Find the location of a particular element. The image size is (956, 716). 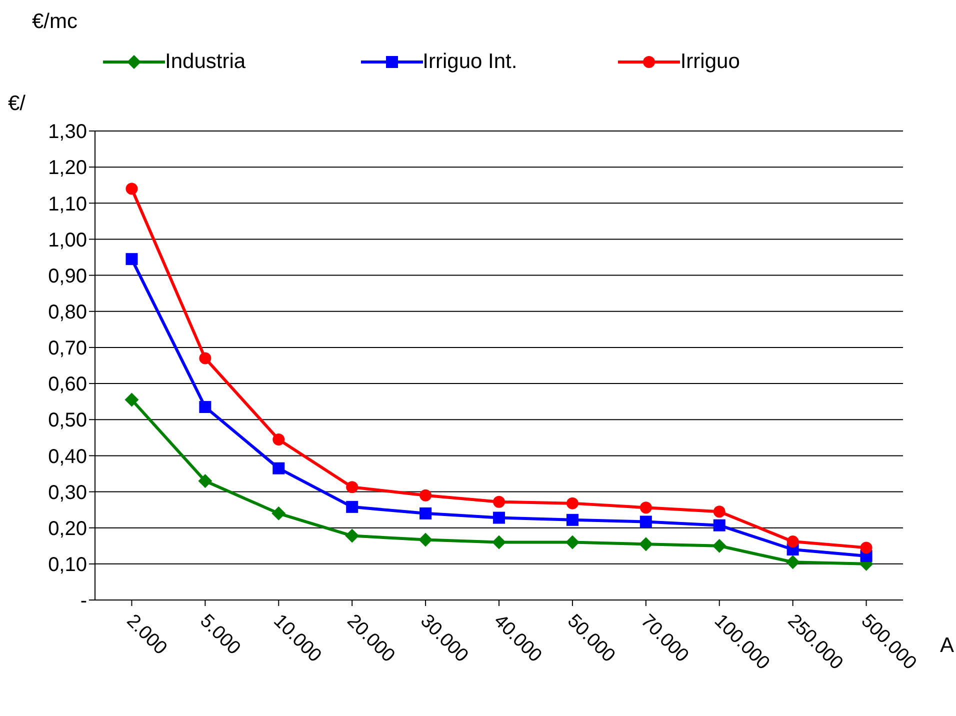

y-tick-label: 0,60 is located at coordinates (67, 385).